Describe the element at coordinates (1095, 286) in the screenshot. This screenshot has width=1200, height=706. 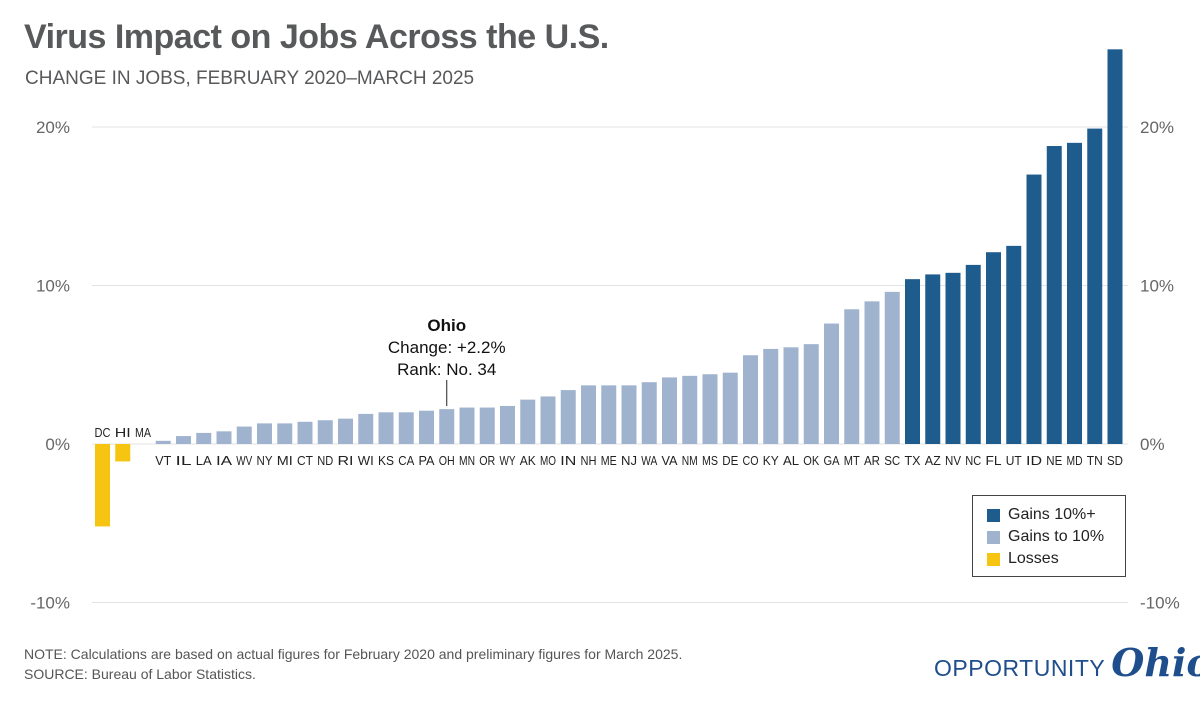
I see `bar-tn` at that location.